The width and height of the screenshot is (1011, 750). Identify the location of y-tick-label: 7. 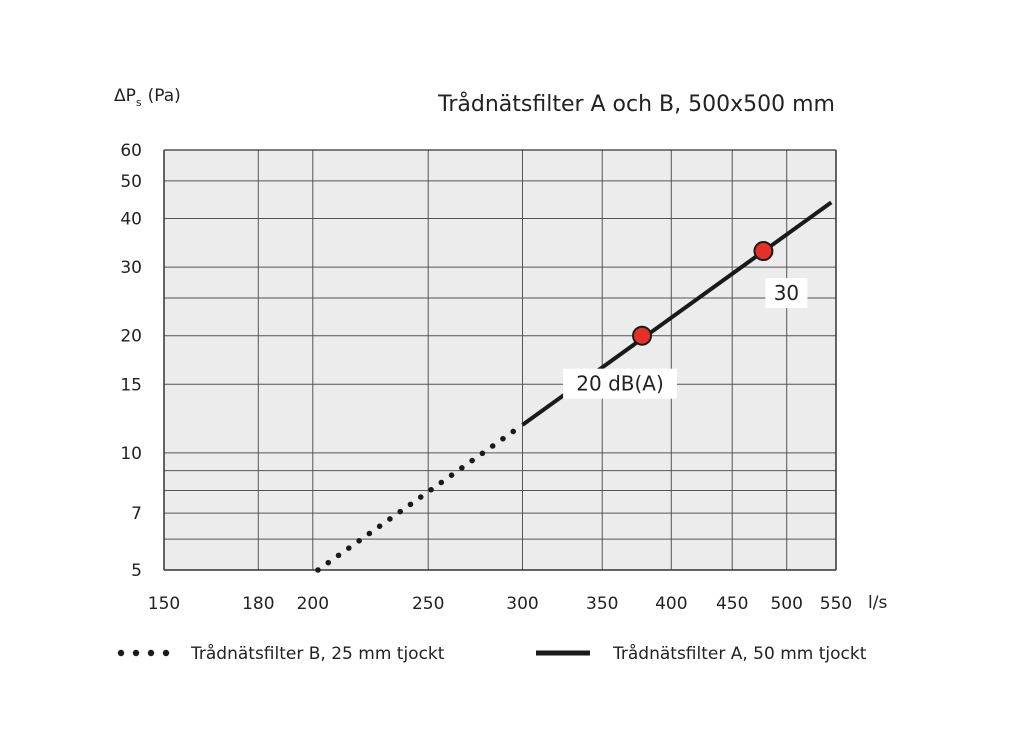
(136, 514).